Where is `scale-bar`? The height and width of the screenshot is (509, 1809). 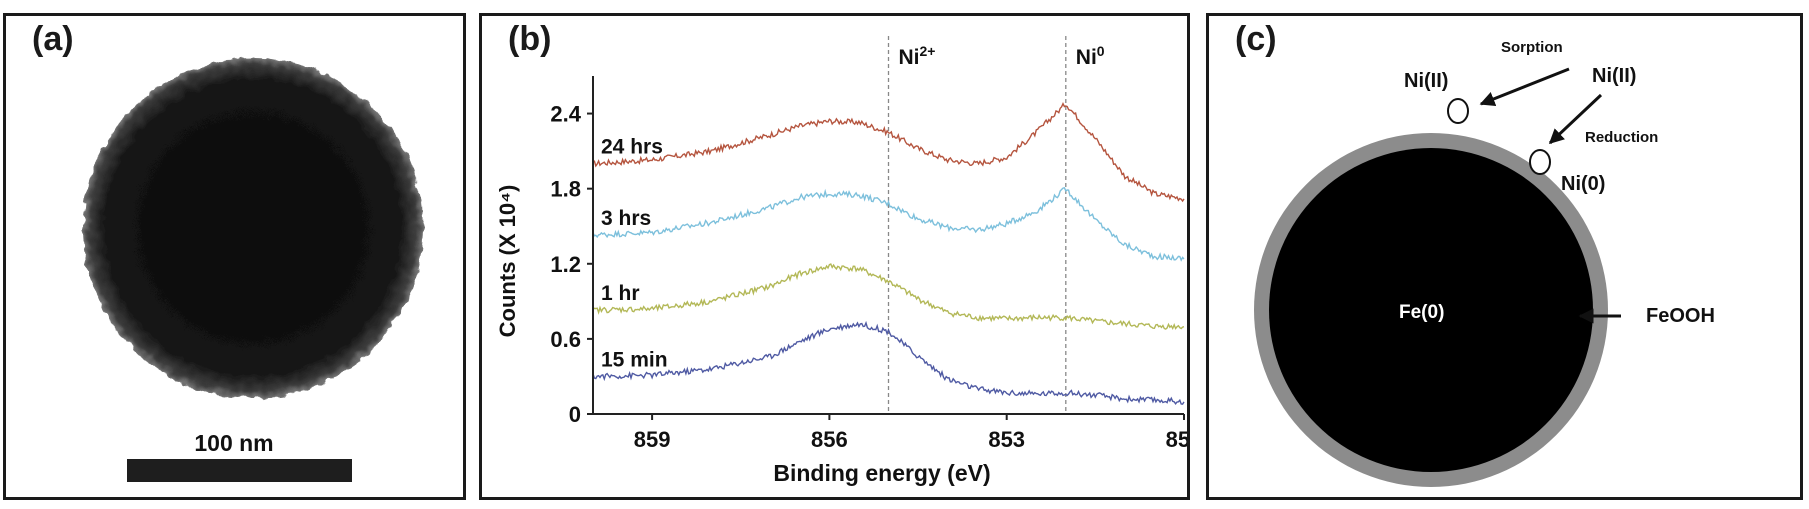 scale-bar is located at coordinates (239, 470).